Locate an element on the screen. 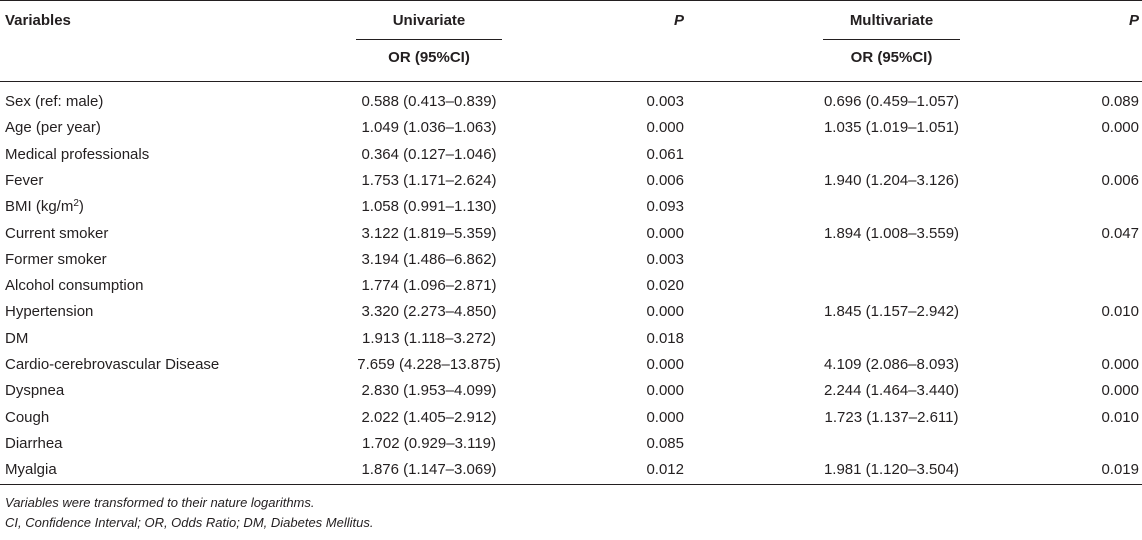  variable-cell: Cardio-cerebrovascular Disease is located at coordinates (112, 364).